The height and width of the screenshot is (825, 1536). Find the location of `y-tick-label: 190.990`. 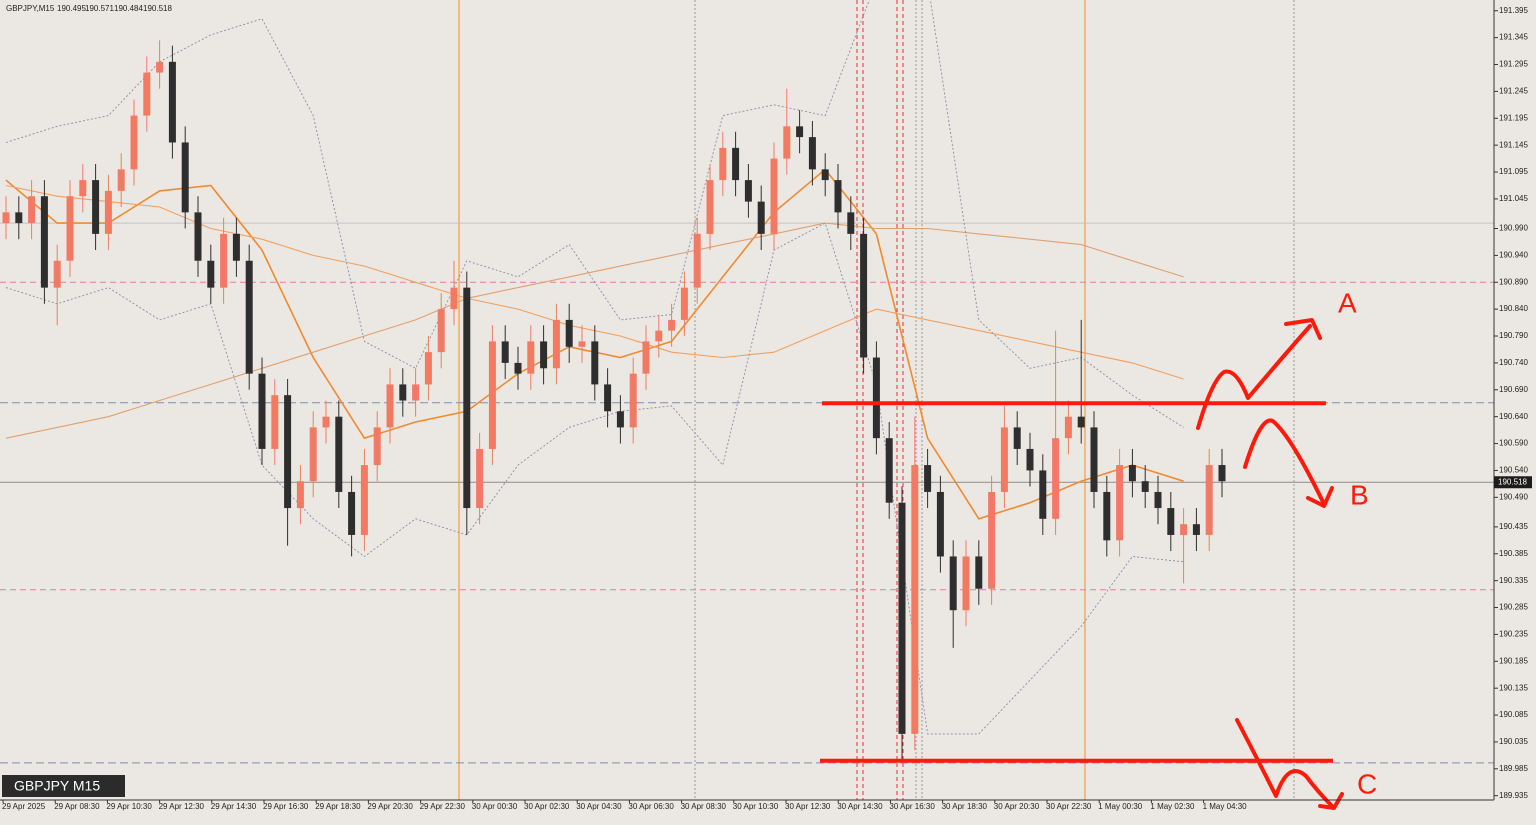

y-tick-label: 190.990 is located at coordinates (1513, 228).